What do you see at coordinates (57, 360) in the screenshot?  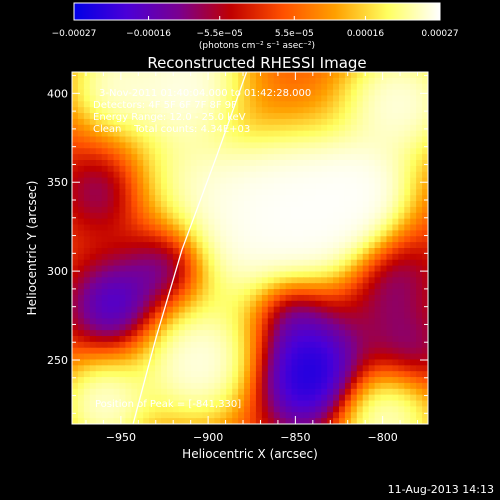 I see `y-tick-label: 250` at bounding box center [57, 360].